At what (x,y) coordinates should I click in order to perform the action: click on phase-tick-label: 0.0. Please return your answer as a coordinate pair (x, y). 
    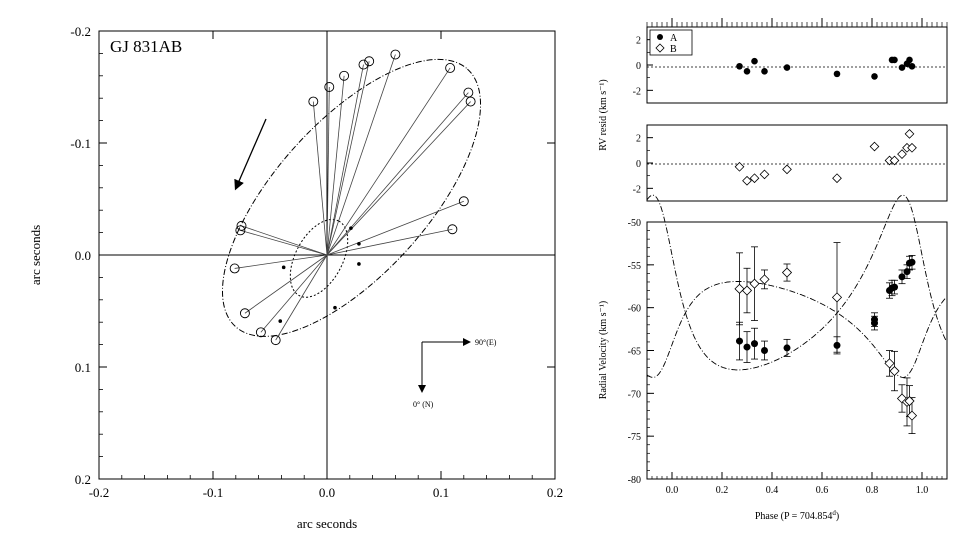
    Looking at the image, I should click on (672, 490).